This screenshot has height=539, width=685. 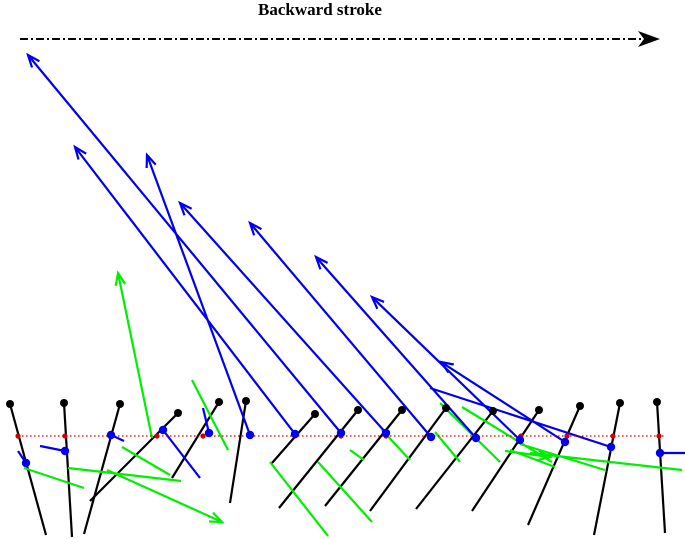 I want to click on figure-title: Backward stroke, so click(x=320, y=9).